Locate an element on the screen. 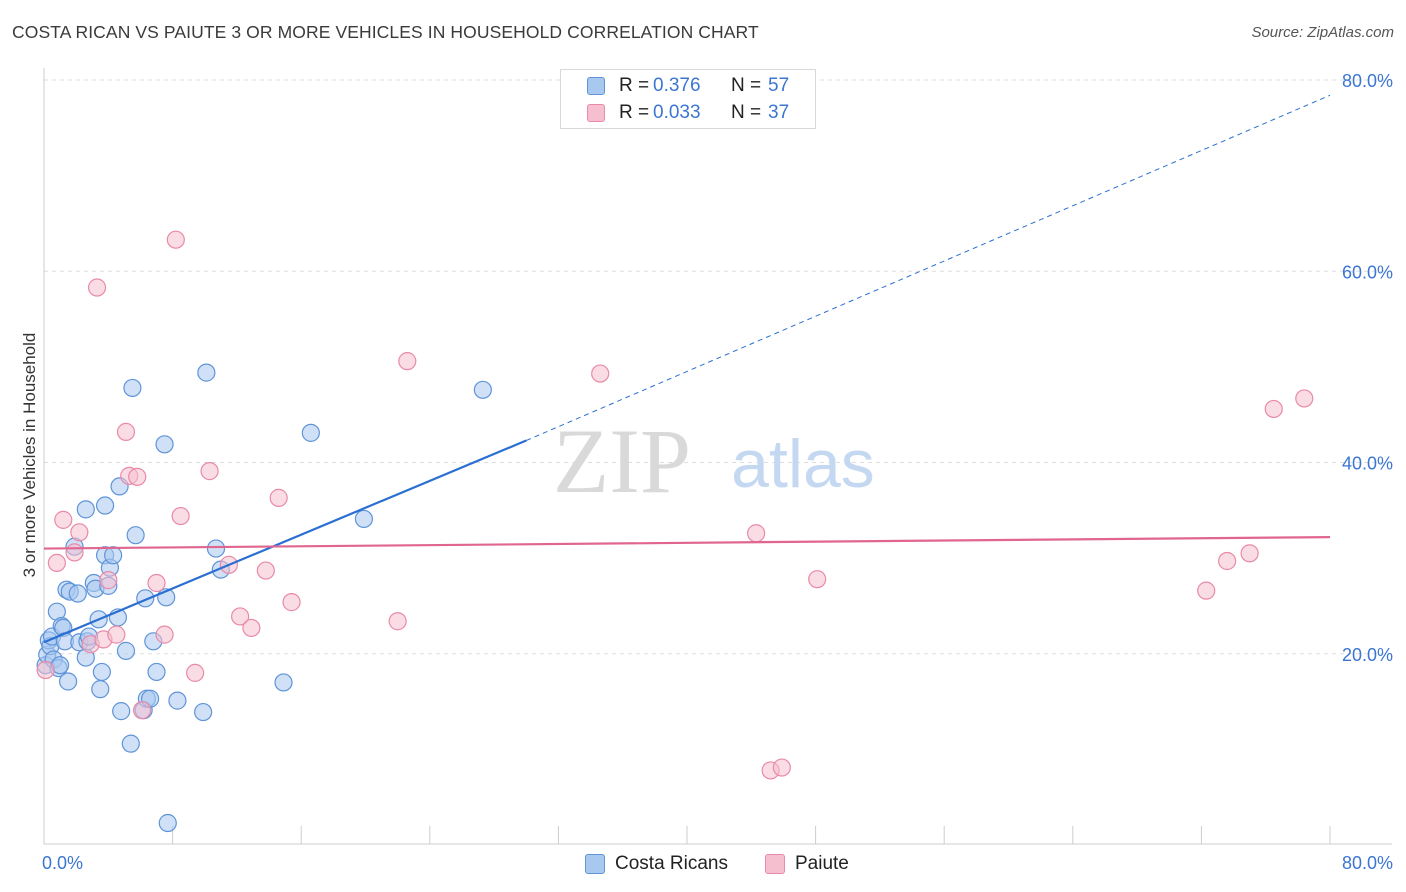 The width and height of the screenshot is (1406, 892). r-value: 0.033 is located at coordinates (677, 112).